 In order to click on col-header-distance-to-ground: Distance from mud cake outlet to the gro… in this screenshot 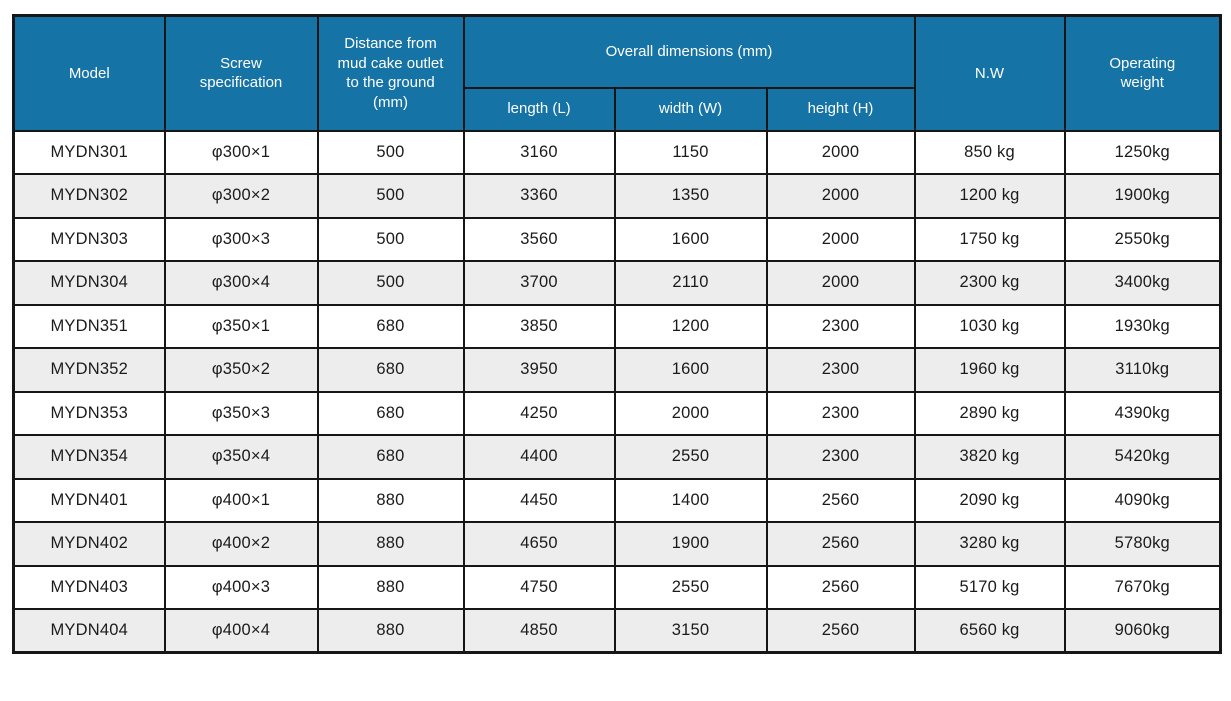, I will do `click(390, 73)`.